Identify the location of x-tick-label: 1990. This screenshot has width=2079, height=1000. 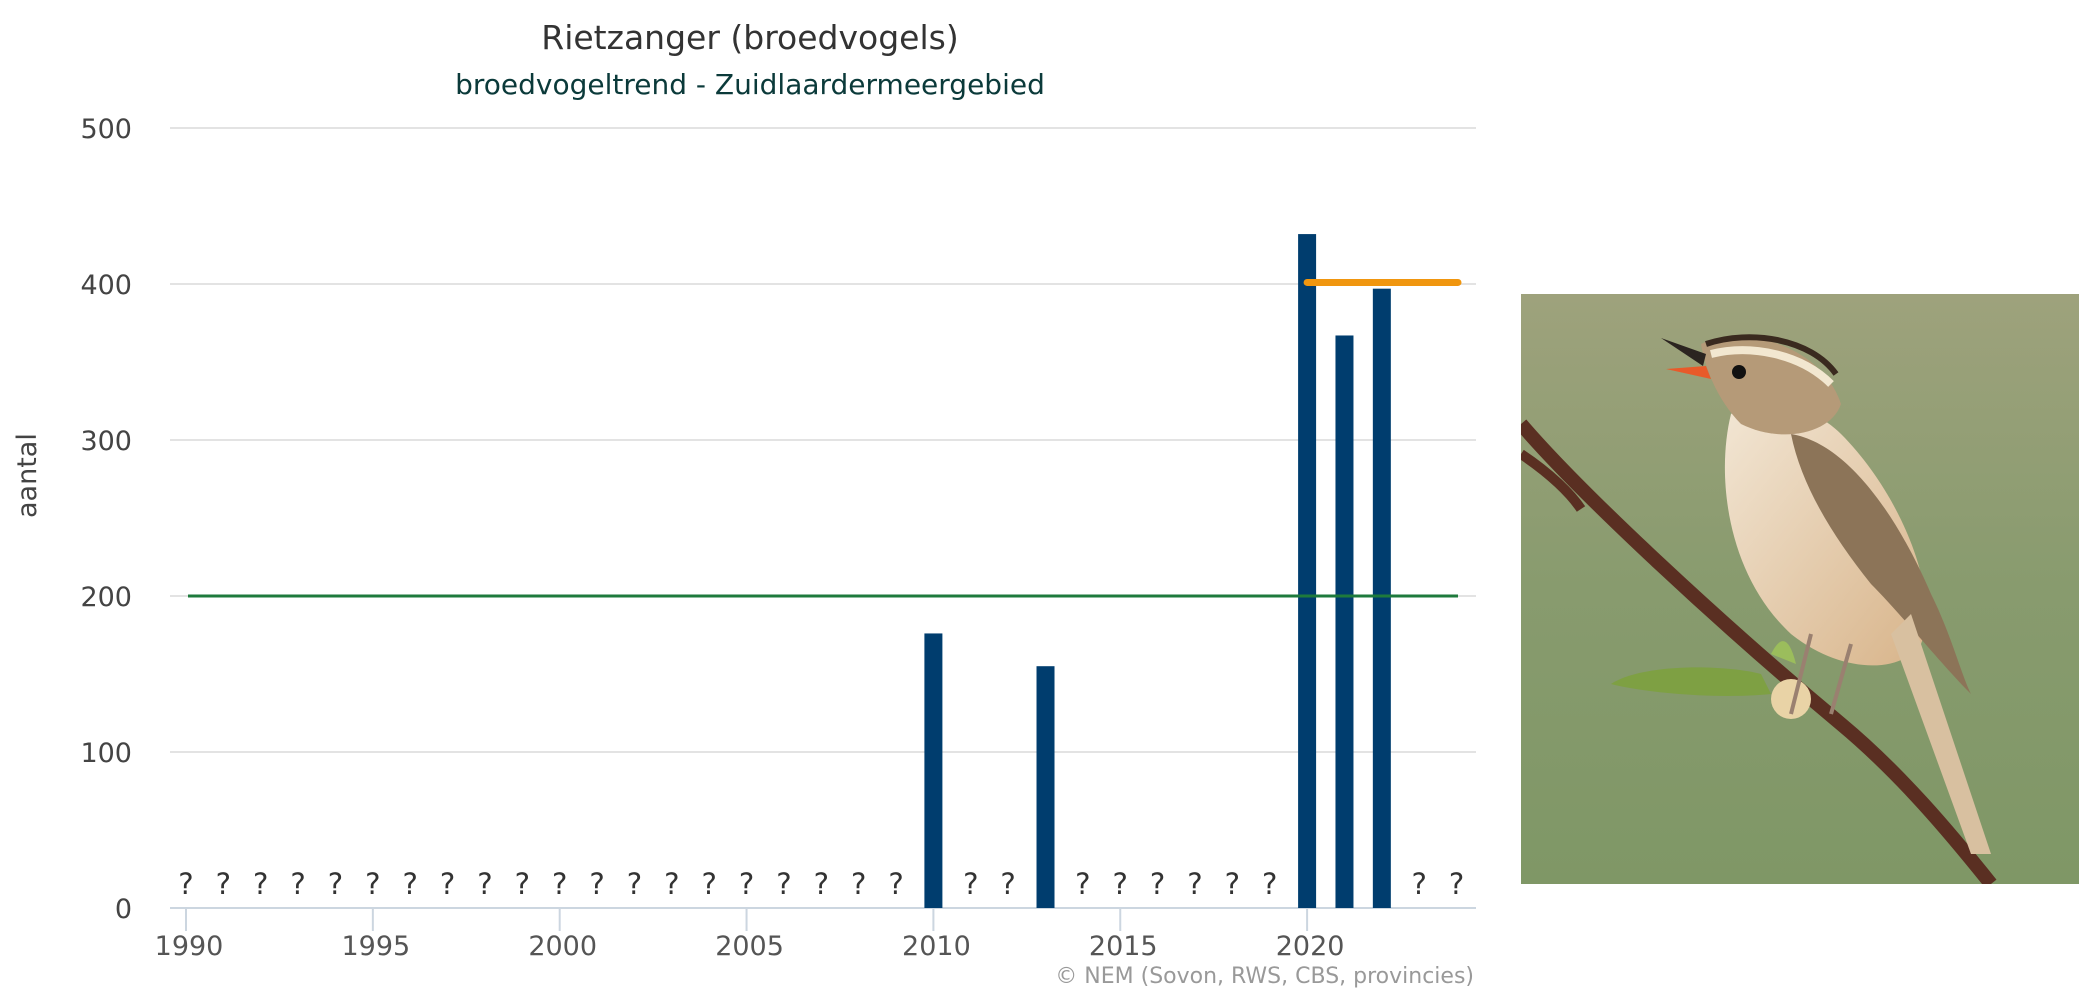
(189, 946).